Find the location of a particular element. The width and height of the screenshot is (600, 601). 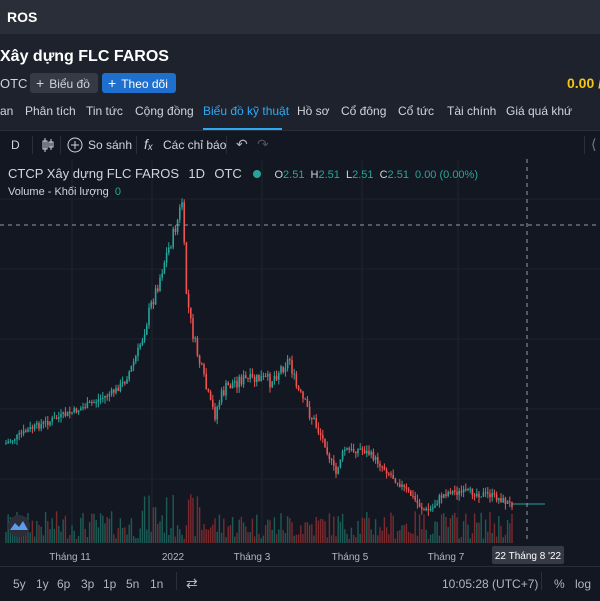

candle-style-icon is located at coordinates (48, 145).